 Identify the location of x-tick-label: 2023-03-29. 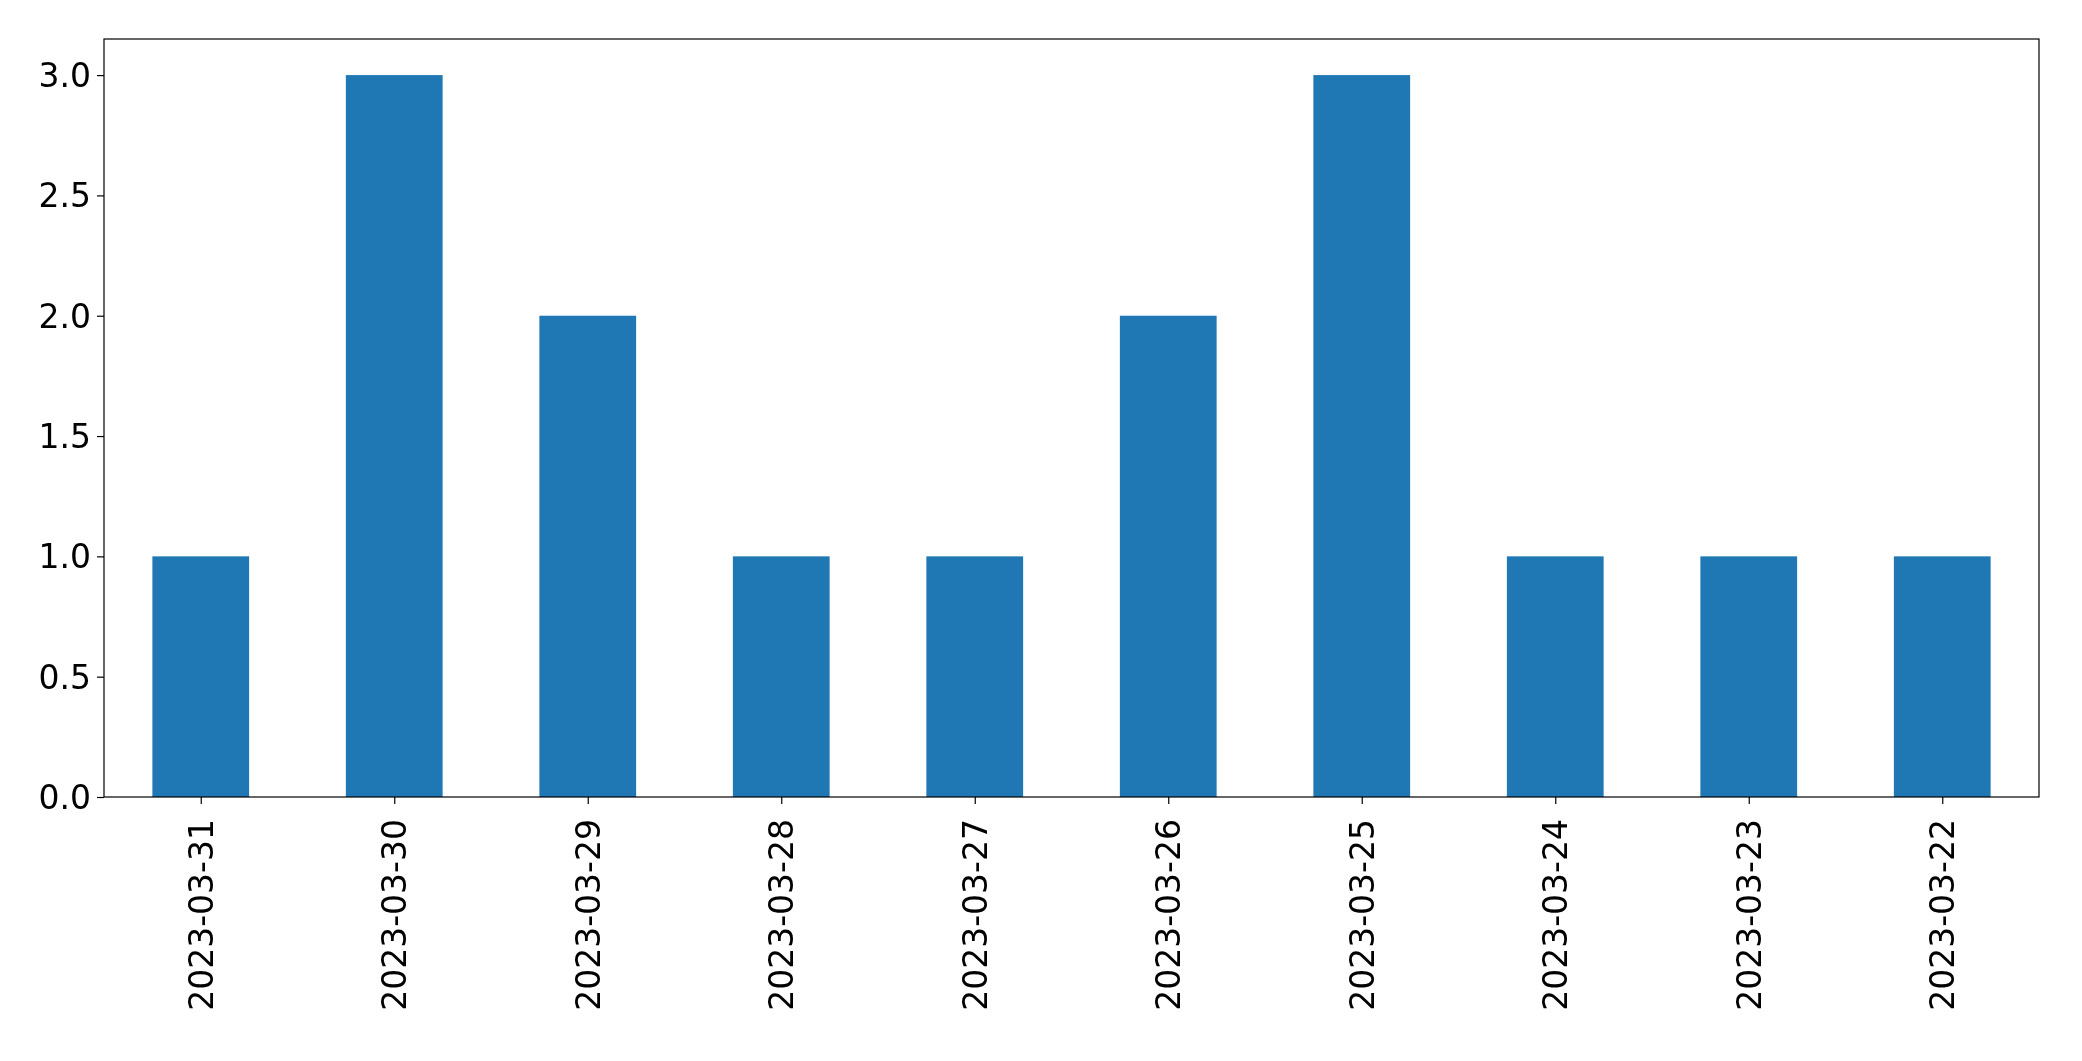
(588, 915).